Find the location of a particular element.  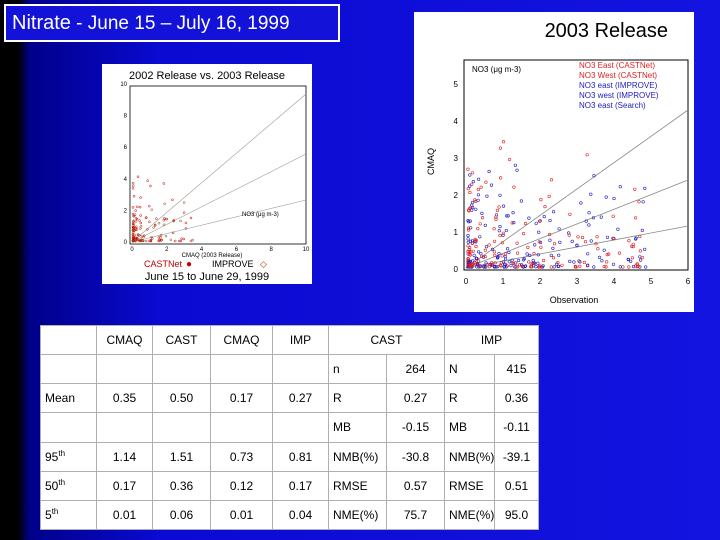

stat-name-imp: NMB(%) is located at coordinates (470, 456).